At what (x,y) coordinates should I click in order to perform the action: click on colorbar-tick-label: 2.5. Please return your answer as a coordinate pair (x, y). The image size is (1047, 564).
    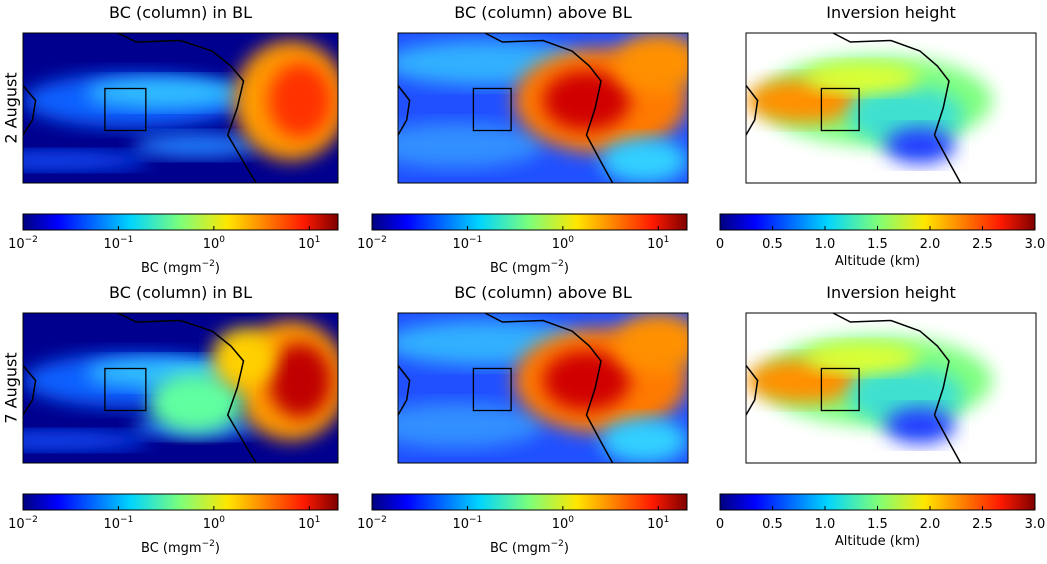
    Looking at the image, I should click on (982, 524).